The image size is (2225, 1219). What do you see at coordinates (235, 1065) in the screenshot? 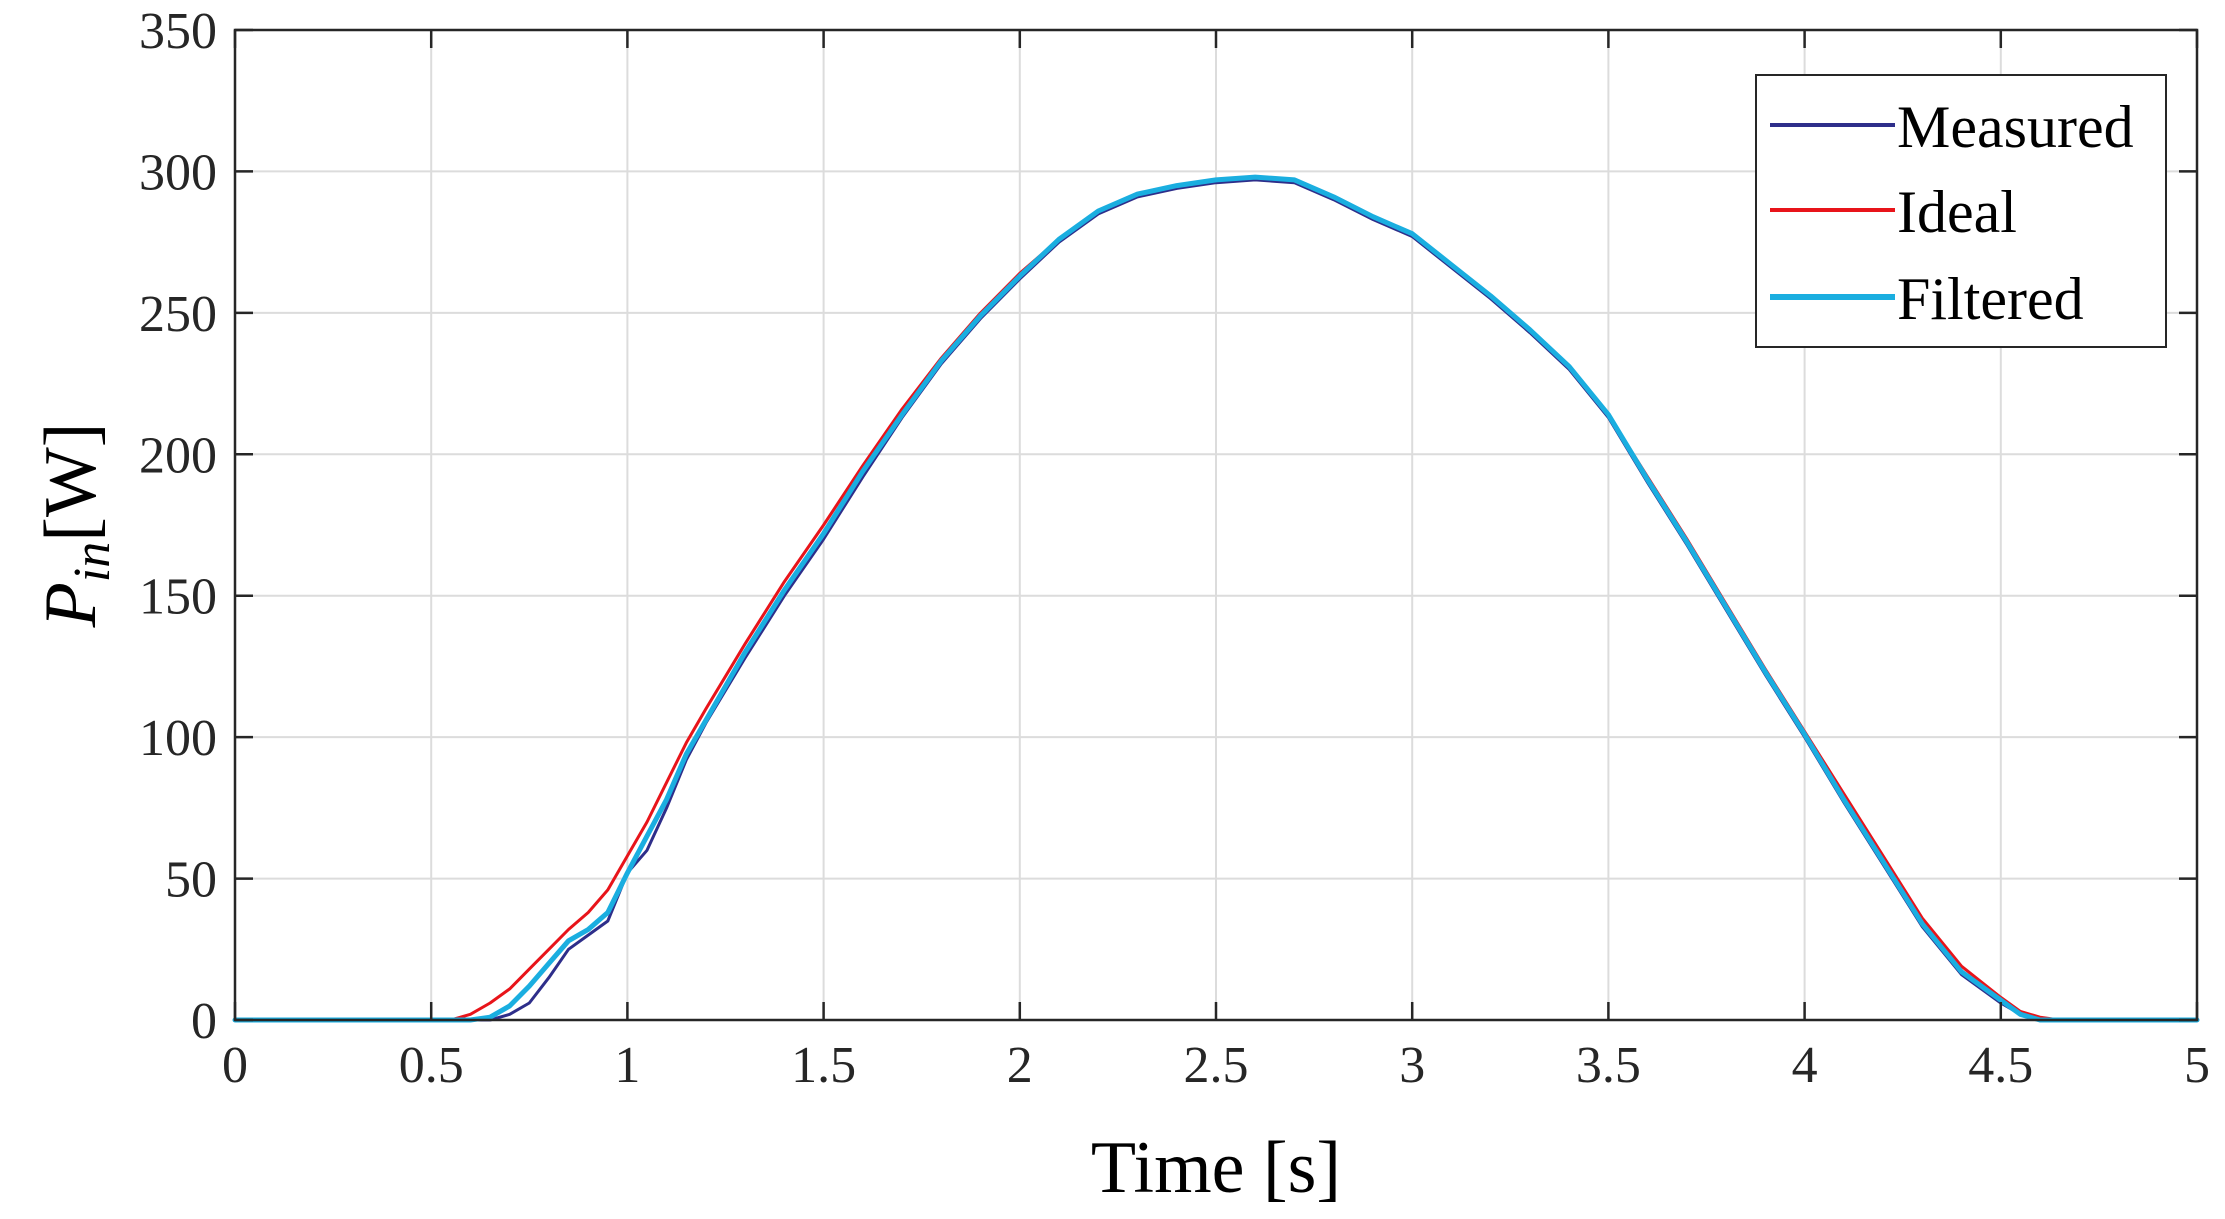
I see `x-tick-label: 0` at bounding box center [235, 1065].